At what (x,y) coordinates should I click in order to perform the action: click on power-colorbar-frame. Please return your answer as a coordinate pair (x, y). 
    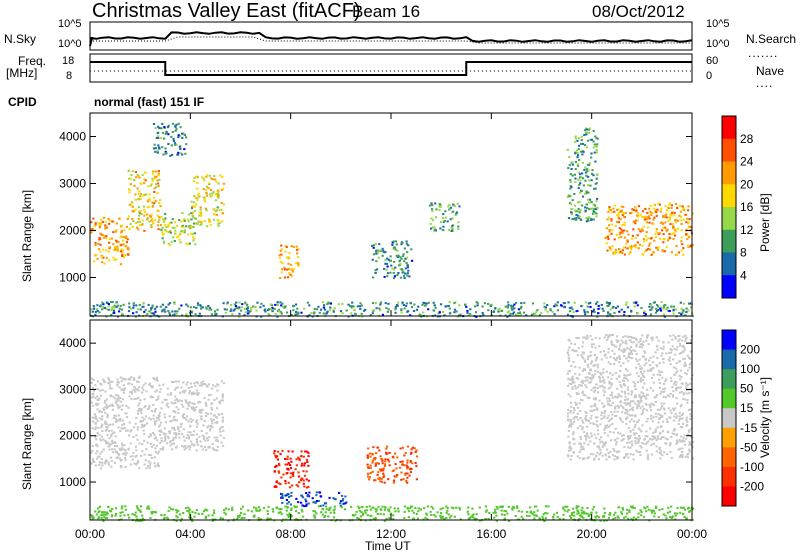
    Looking at the image, I should click on (729, 207).